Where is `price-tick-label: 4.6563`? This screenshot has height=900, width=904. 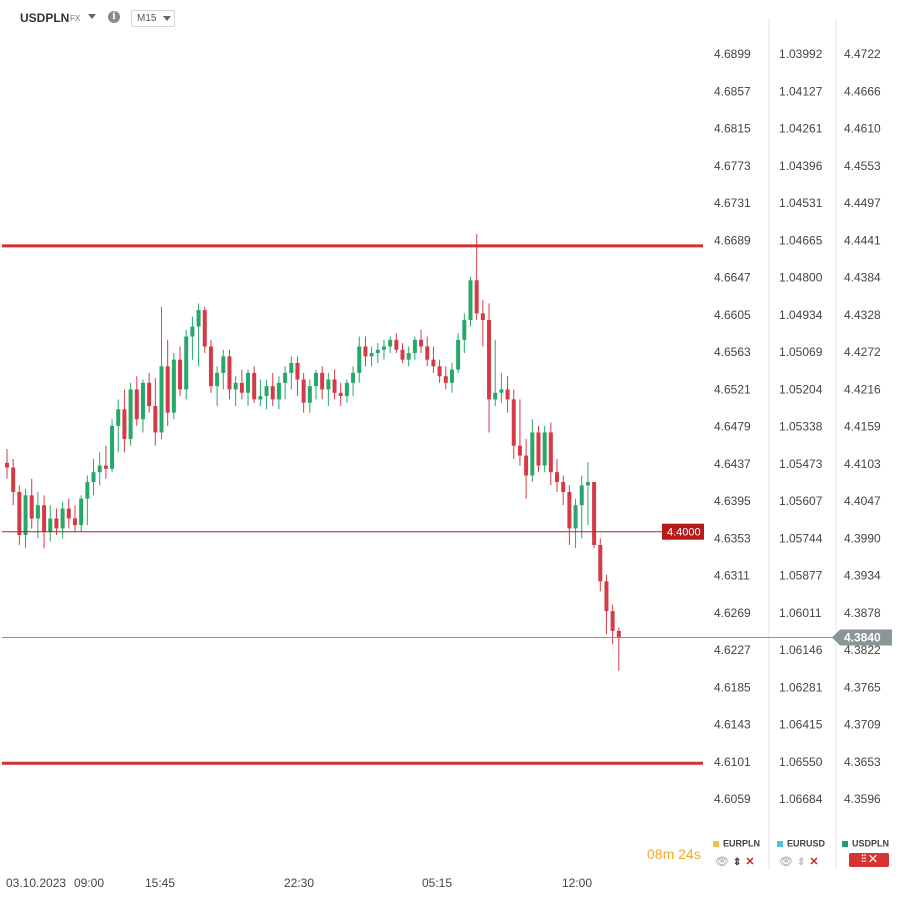
price-tick-label: 4.6563 is located at coordinates (732, 352).